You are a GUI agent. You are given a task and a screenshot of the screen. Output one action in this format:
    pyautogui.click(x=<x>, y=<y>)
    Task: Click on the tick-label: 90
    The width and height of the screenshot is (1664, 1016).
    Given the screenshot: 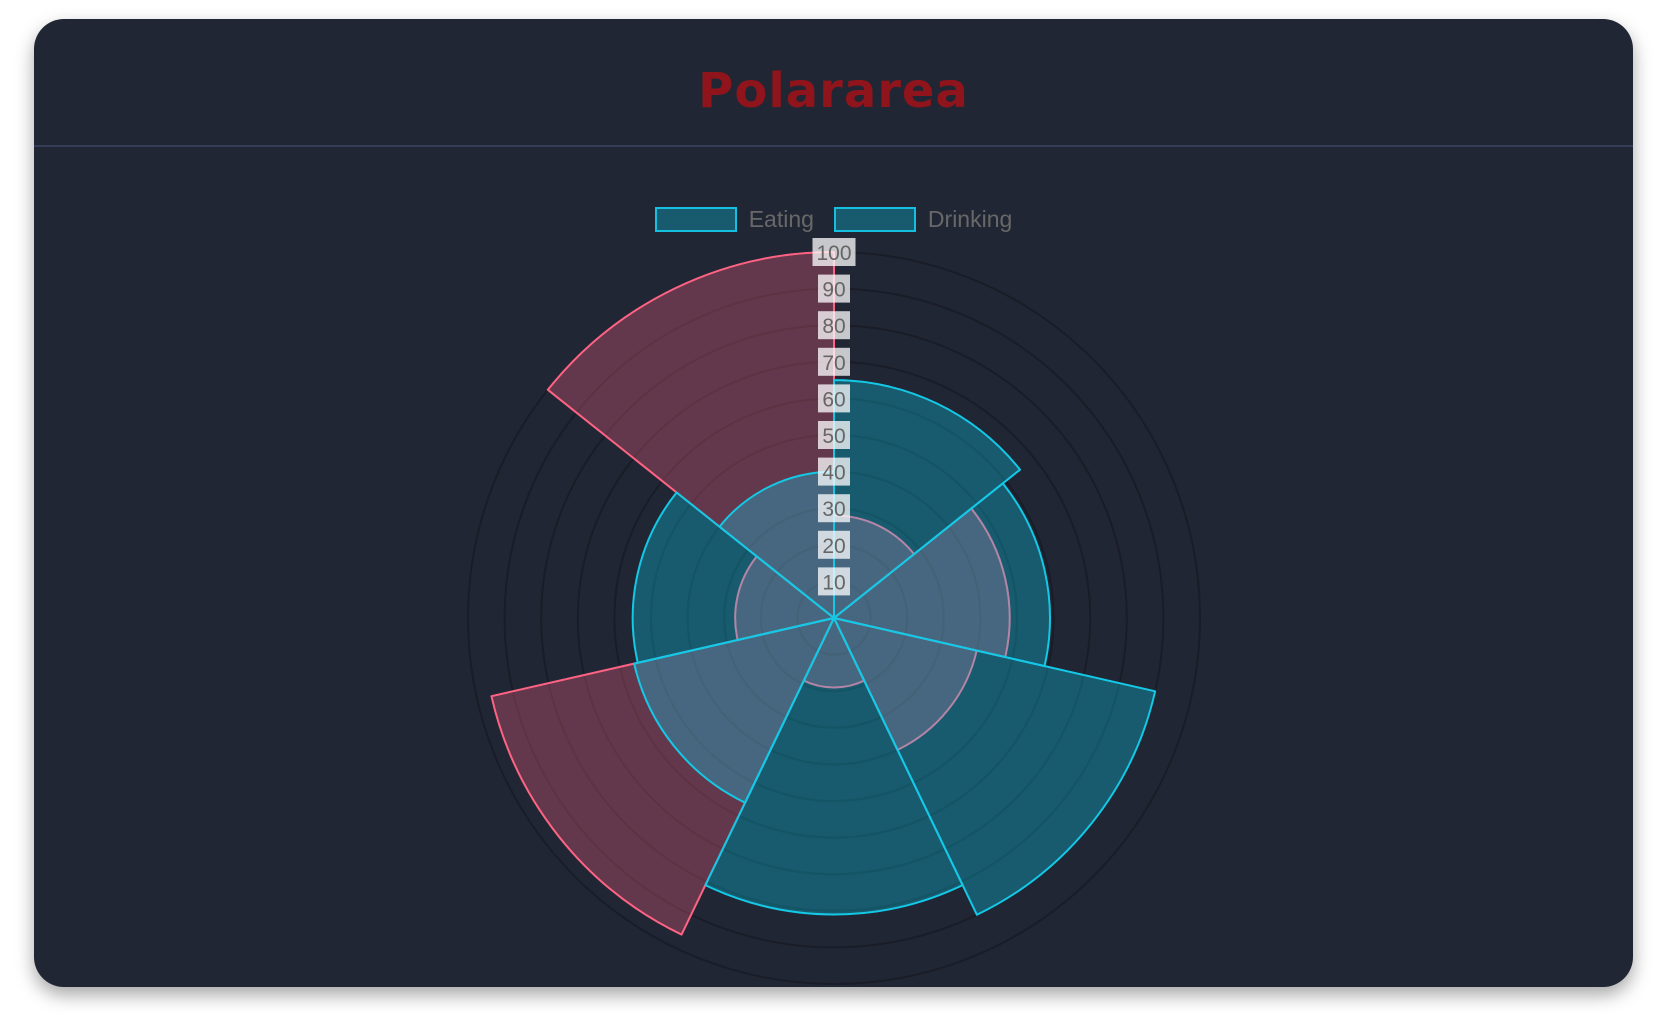 What is the action you would take?
    pyautogui.click(x=833, y=290)
    